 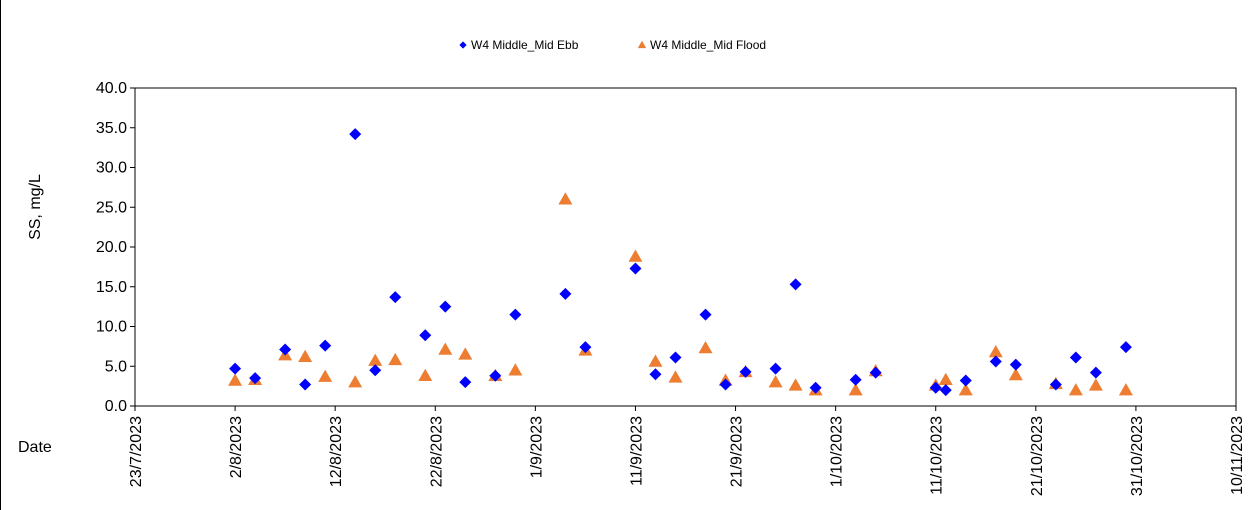 I want to click on x-tick-label: 10/11/2023, so click(x=1237, y=455).